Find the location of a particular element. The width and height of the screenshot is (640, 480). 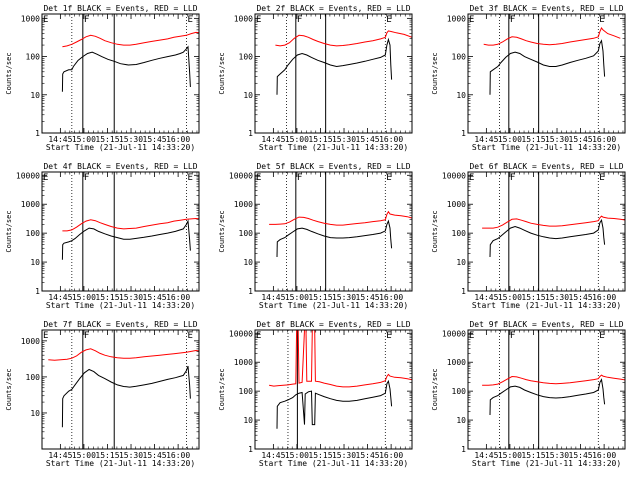

plot-title: Det 3f BLACK = Events, RED = LLD is located at coordinates (546, 8).